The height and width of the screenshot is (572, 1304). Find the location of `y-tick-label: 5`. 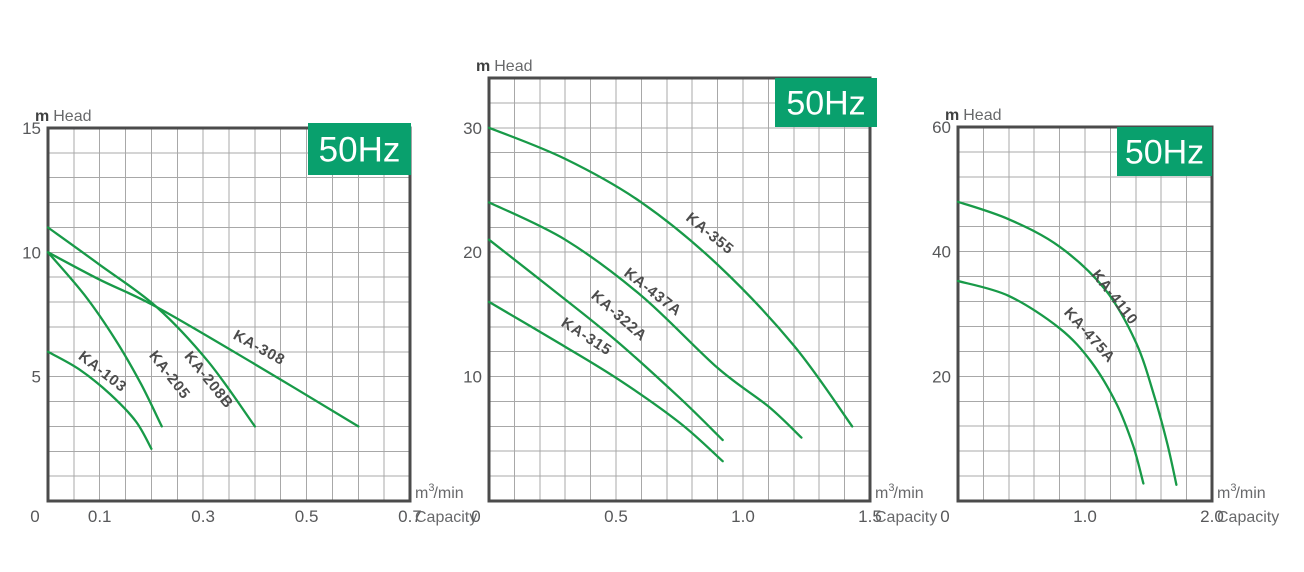

y-tick-label: 5 is located at coordinates (36, 377).